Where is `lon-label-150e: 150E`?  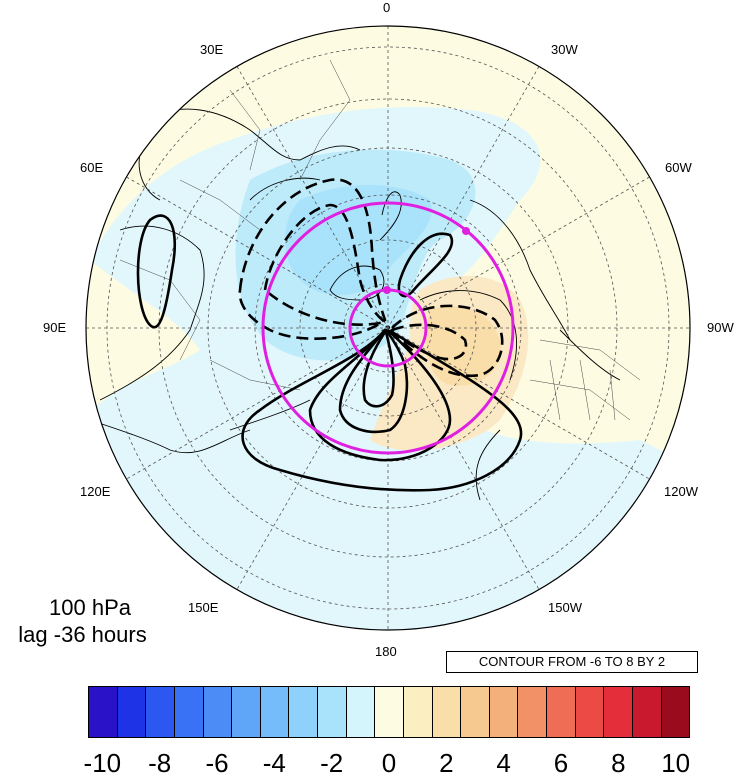 lon-label-150e: 150E is located at coordinates (203, 607).